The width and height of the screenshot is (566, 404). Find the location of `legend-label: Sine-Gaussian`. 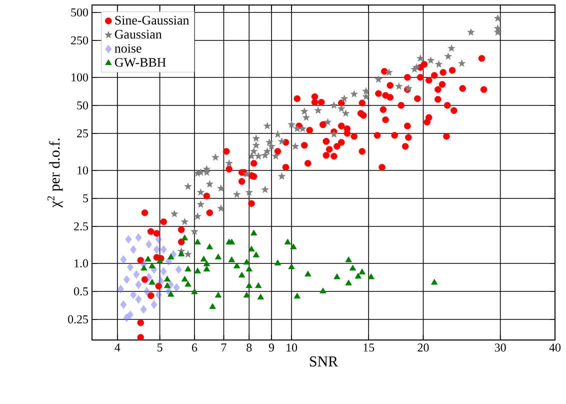

legend-label: Sine-Gaussian is located at coordinates (152, 20).